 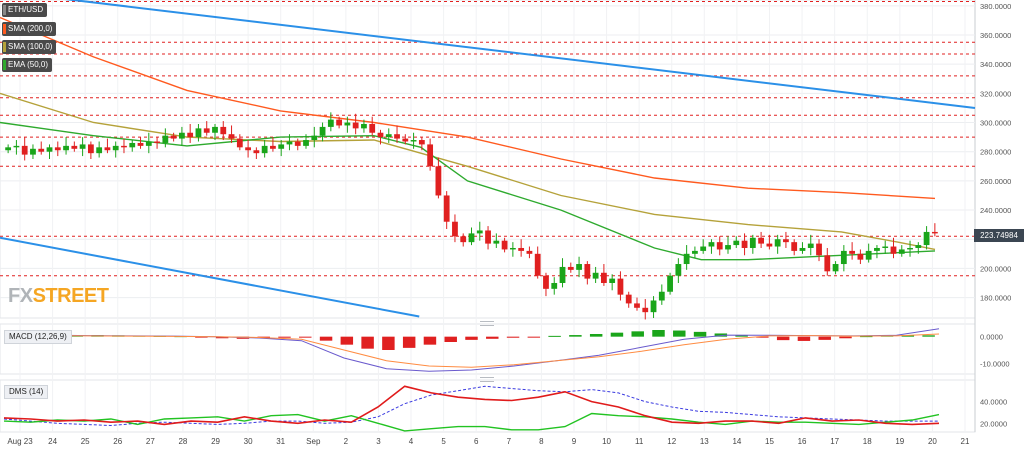 I want to click on legend-label-ema-50: EMA (50,0), so click(x=28, y=64).